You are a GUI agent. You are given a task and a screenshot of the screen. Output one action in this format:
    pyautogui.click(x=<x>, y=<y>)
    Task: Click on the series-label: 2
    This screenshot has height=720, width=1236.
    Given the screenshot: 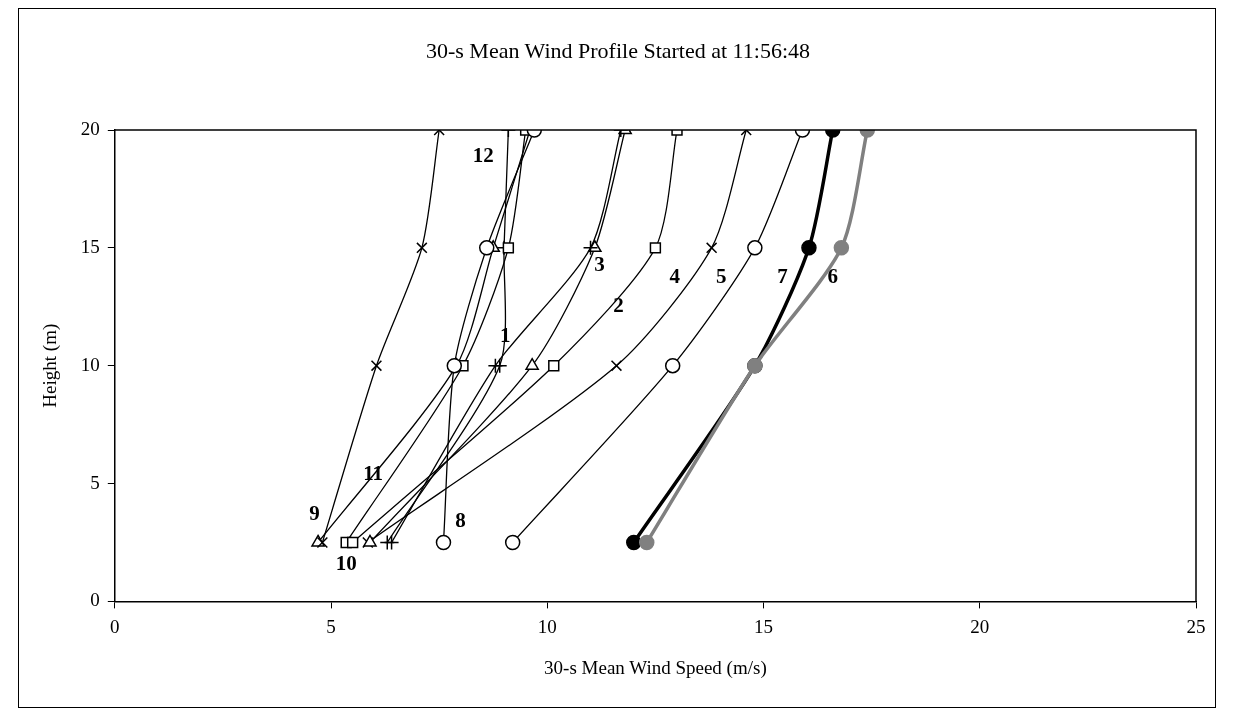 What is the action you would take?
    pyautogui.click(x=618, y=305)
    